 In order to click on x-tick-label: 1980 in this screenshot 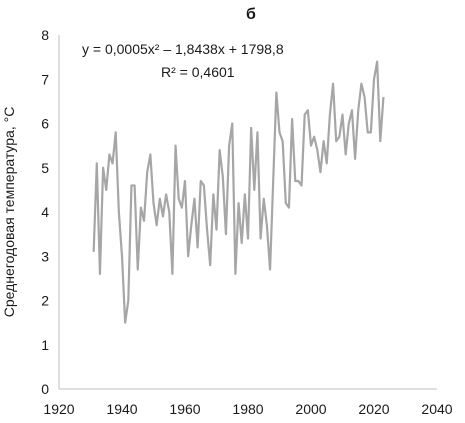, I will do `click(247, 409)`.